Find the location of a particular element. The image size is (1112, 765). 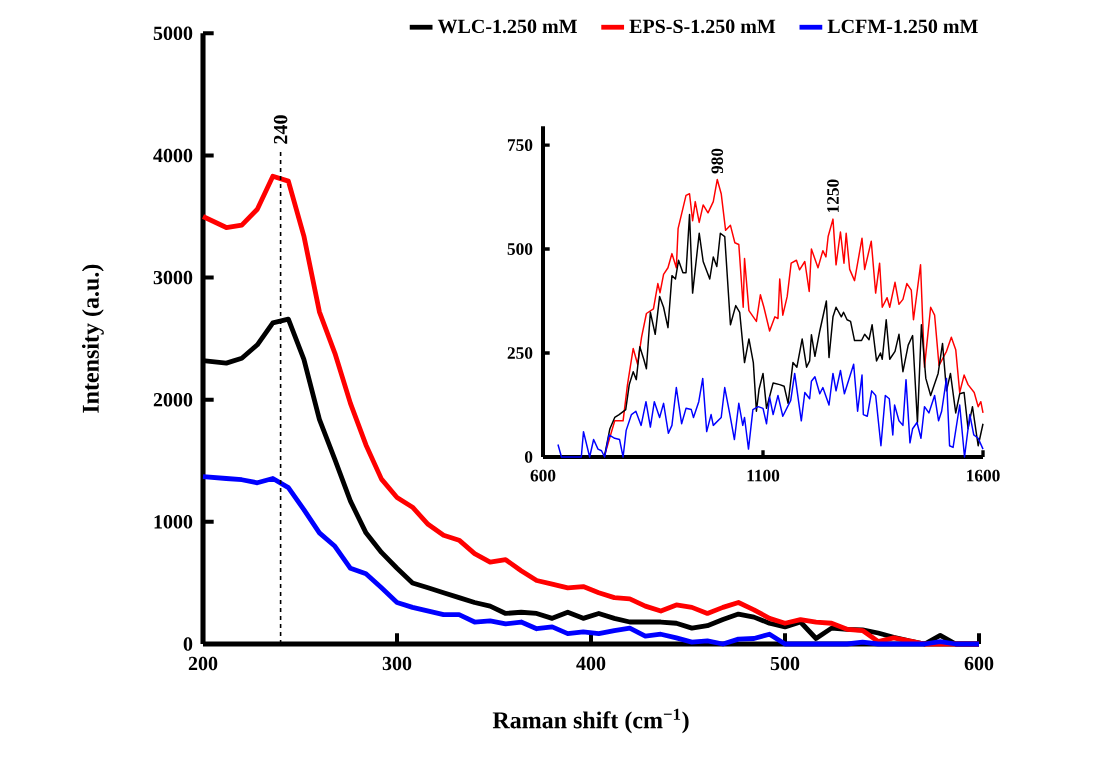

x-tick-label: 1600 is located at coordinates (983, 475).